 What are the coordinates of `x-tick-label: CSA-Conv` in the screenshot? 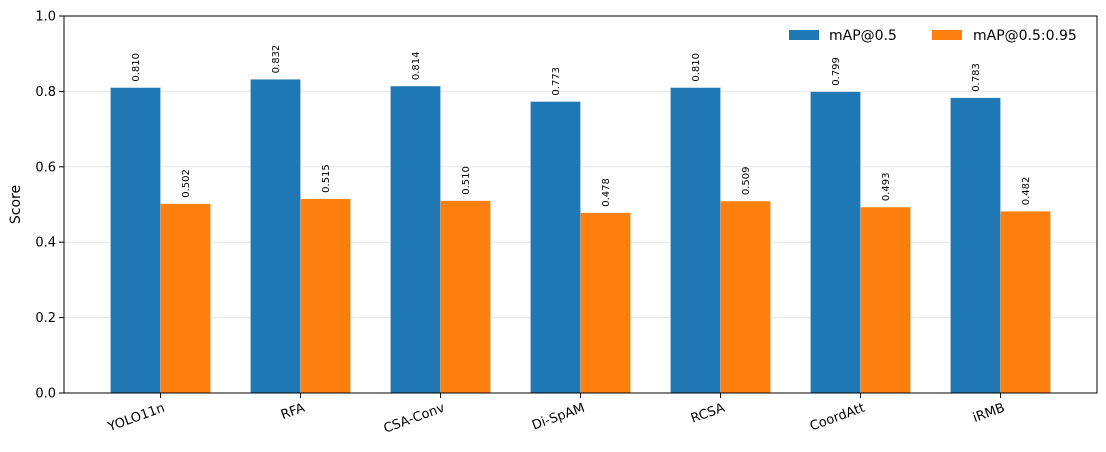 It's located at (414, 419).